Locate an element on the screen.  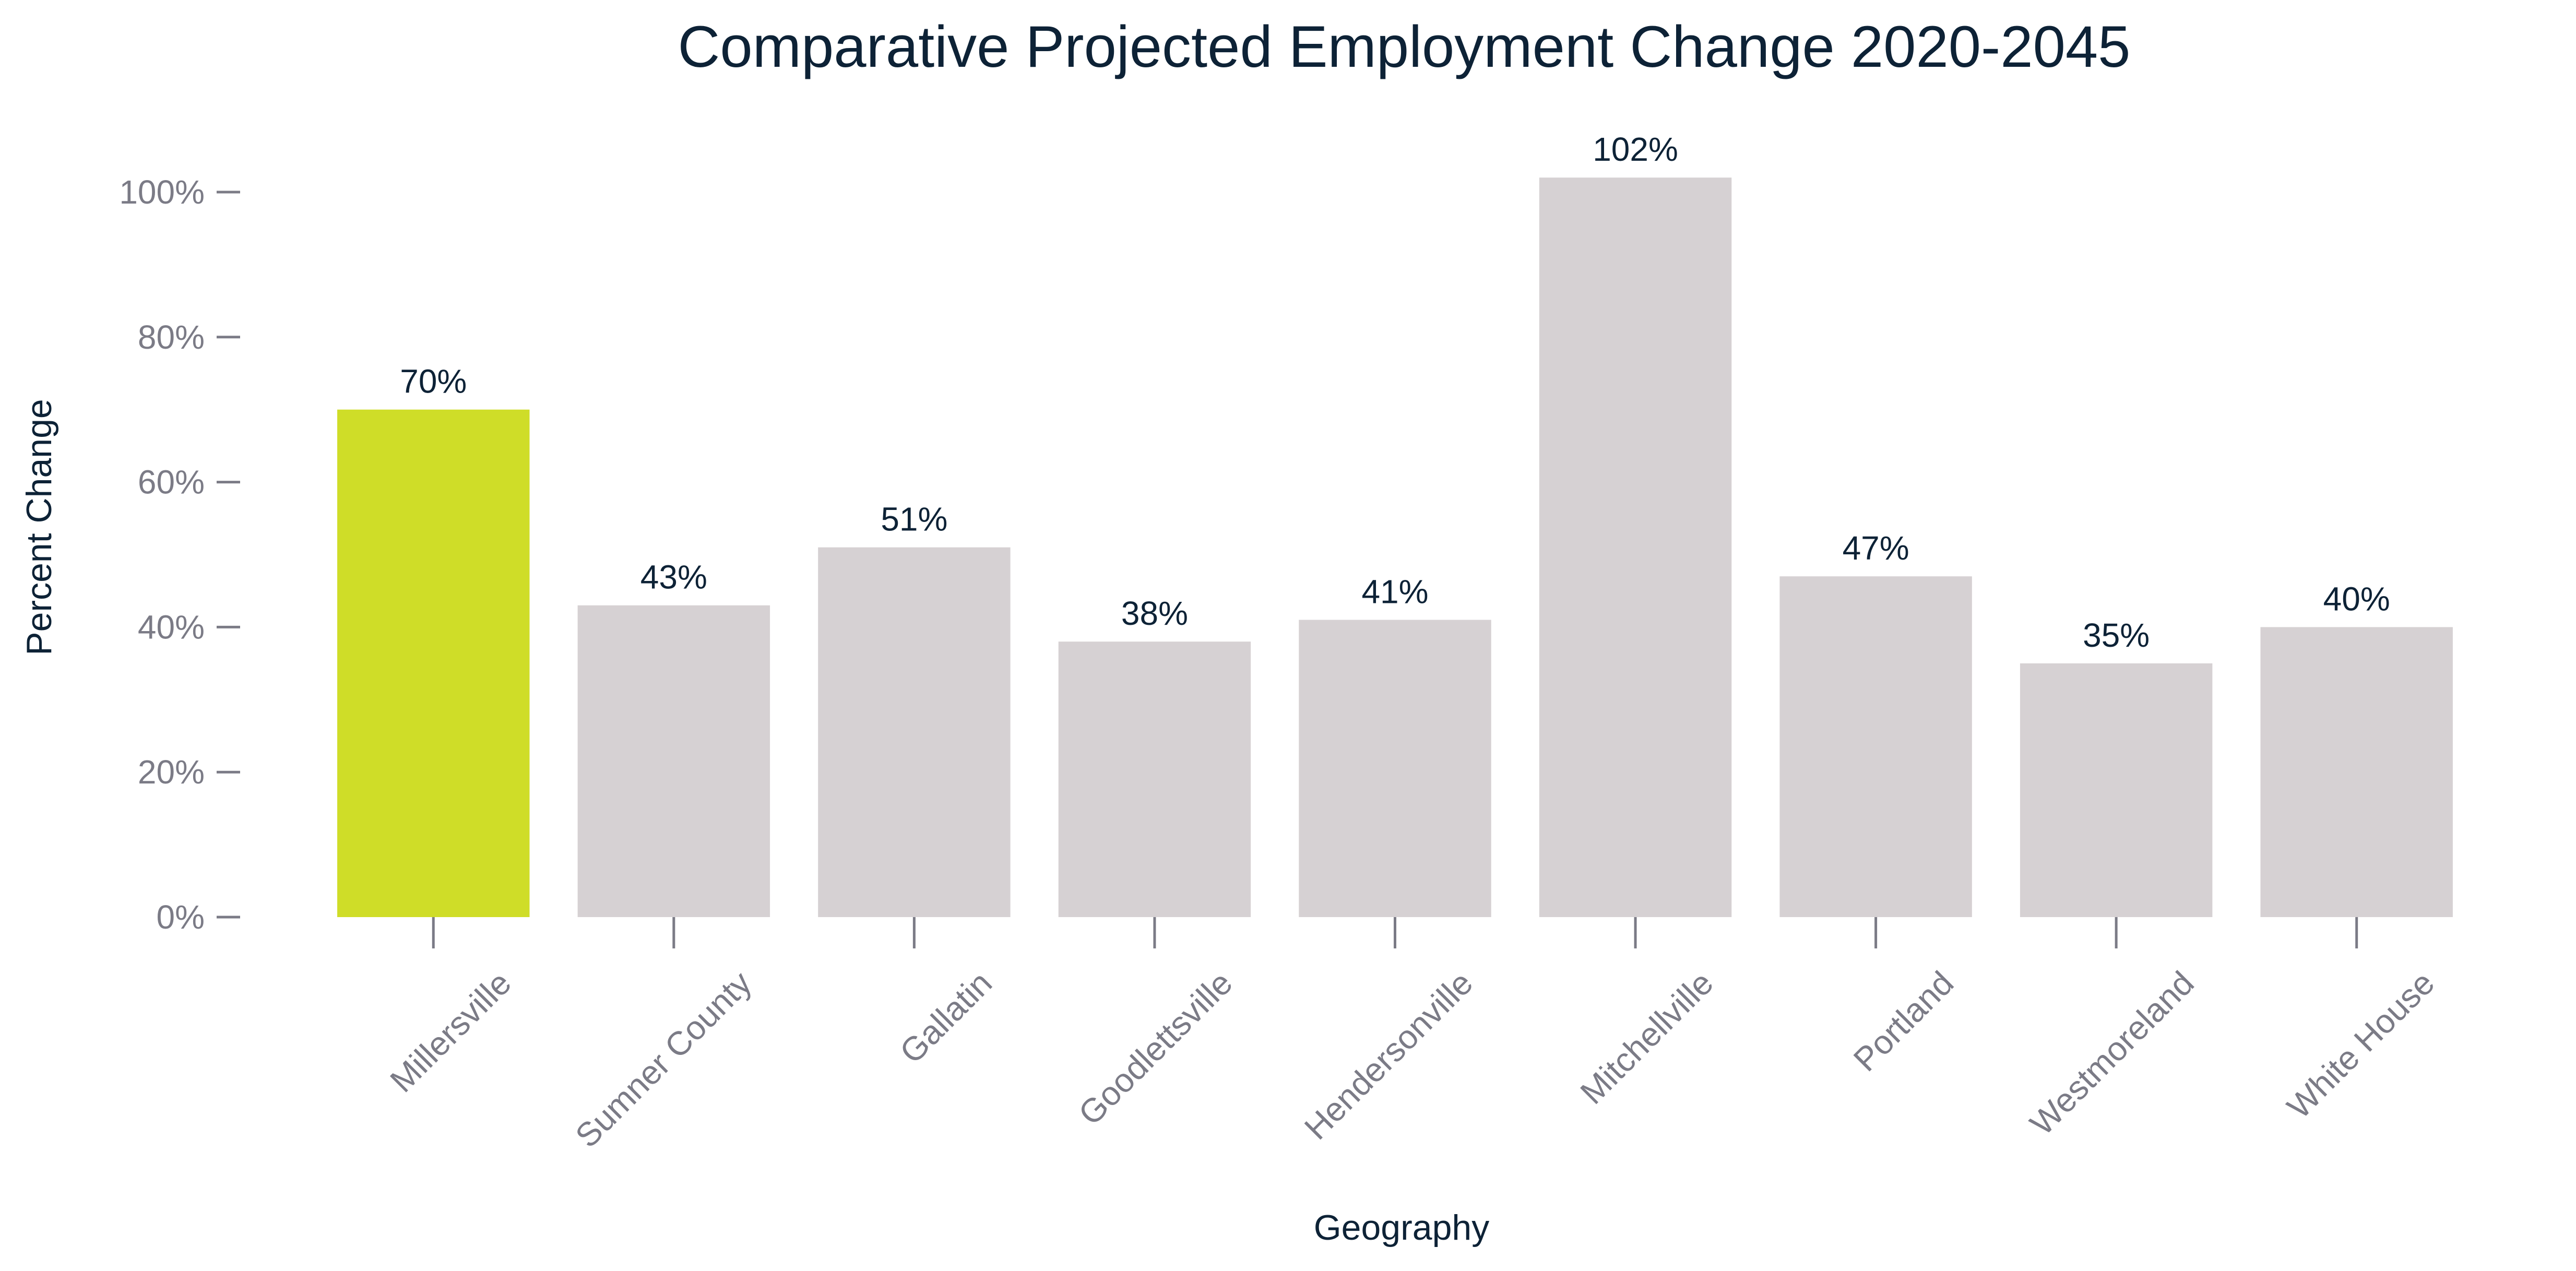
data-label: 35% is located at coordinates (2116, 635).